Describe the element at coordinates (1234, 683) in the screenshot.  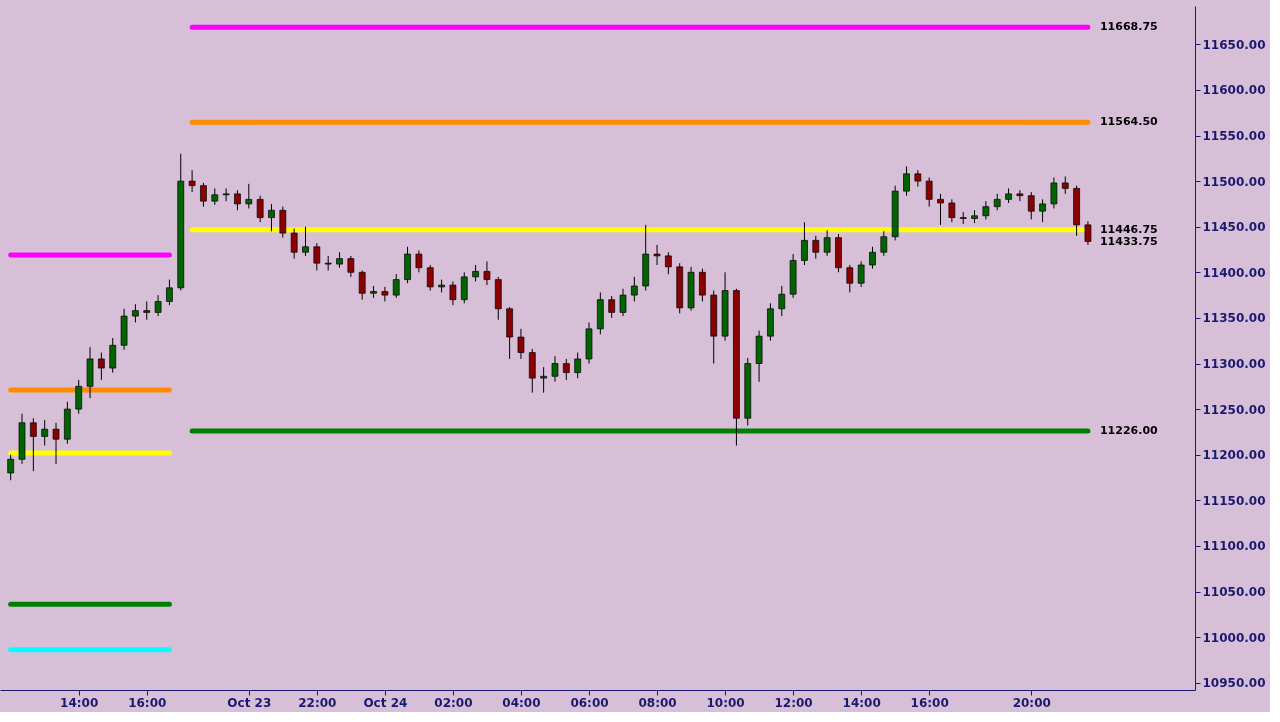
I see `y-tick-label: 10950.00` at that location.